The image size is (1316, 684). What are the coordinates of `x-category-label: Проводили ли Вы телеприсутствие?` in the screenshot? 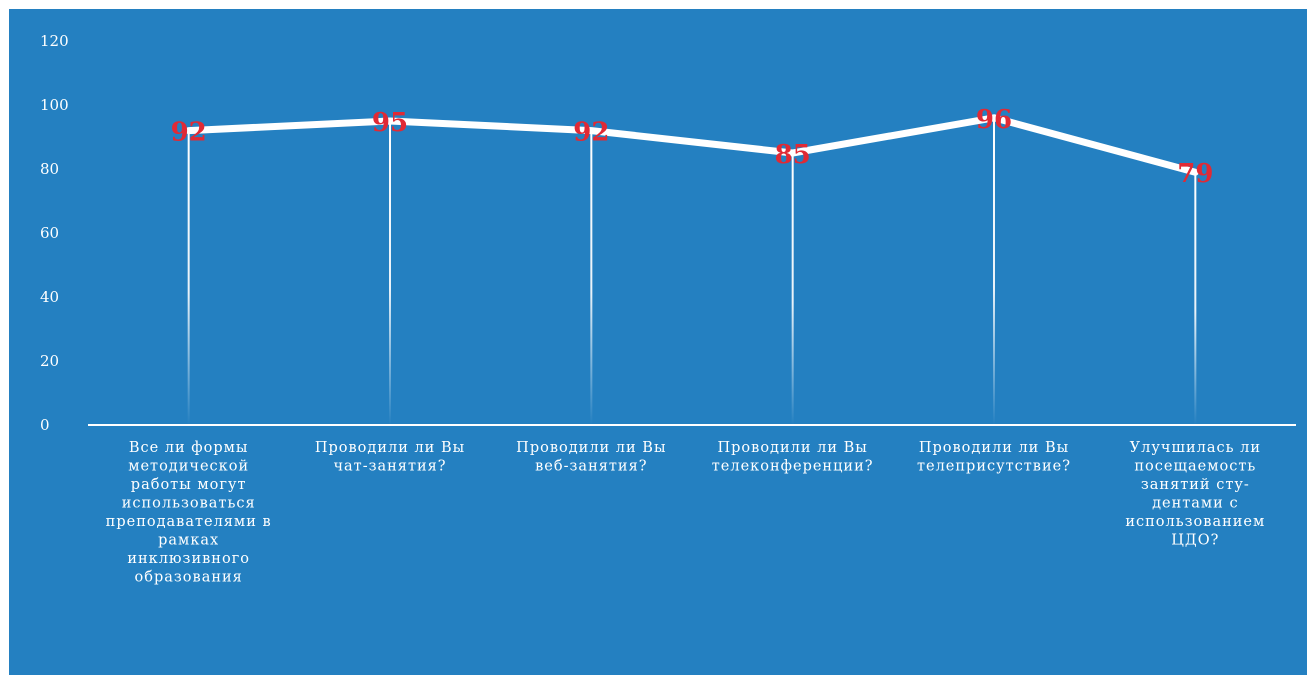 It's located at (994, 457).